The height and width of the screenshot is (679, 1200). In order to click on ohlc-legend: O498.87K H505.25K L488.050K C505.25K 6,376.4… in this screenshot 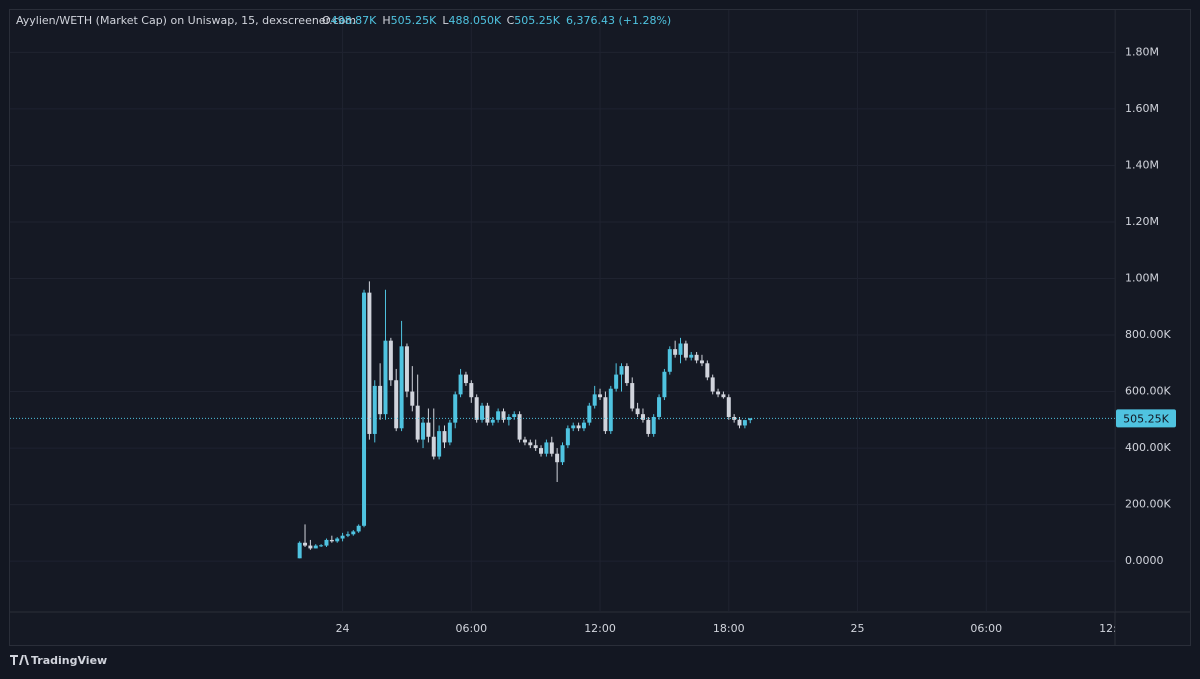, I will do `click(496, 20)`.